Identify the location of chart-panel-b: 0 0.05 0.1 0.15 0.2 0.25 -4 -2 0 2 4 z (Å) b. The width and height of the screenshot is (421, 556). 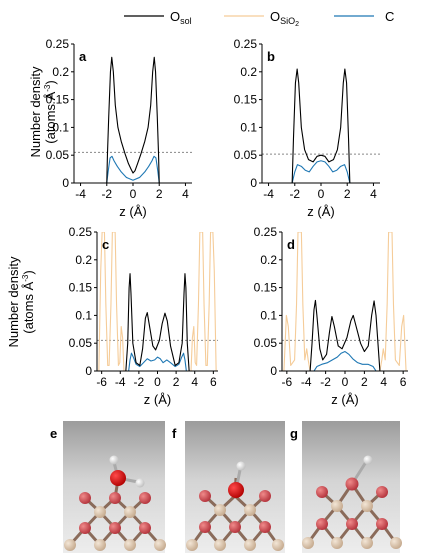
(307, 128).